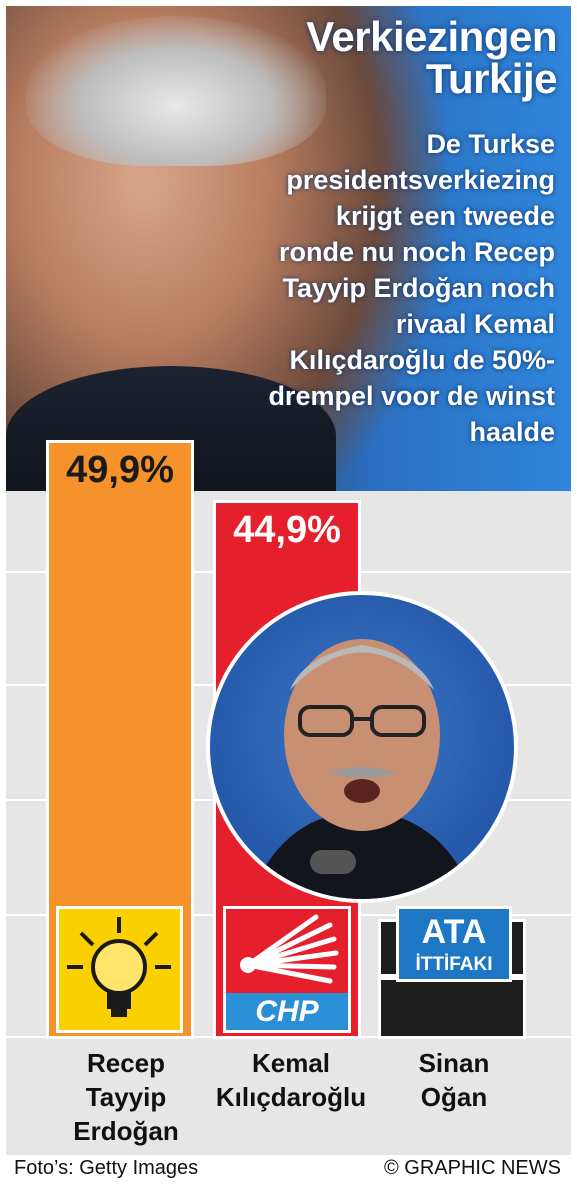 This screenshot has width=577, height=1200. I want to click on data-label: 44,9%, so click(287, 530).